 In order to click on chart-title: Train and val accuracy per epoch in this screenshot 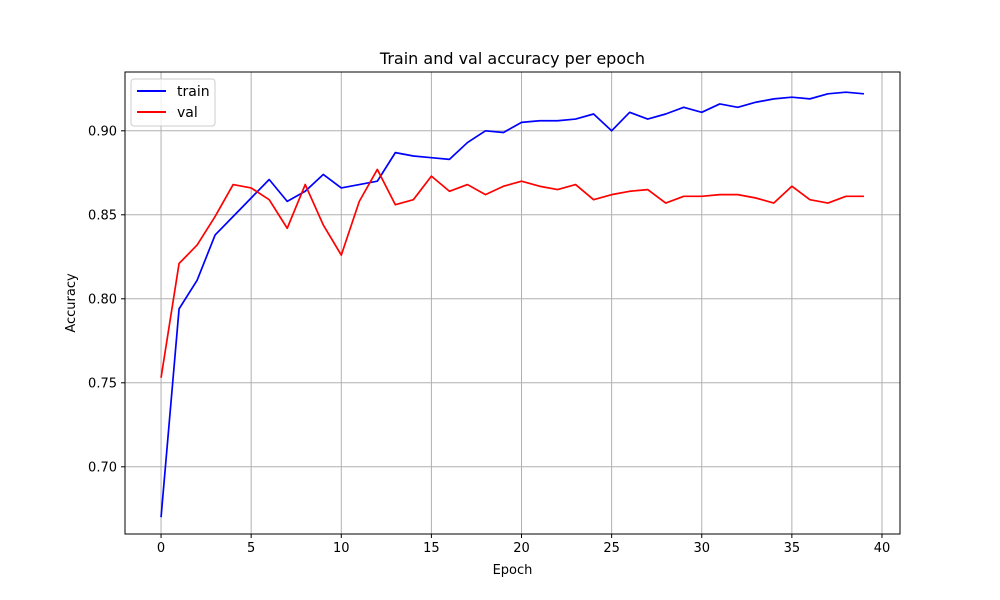, I will do `click(512, 58)`.